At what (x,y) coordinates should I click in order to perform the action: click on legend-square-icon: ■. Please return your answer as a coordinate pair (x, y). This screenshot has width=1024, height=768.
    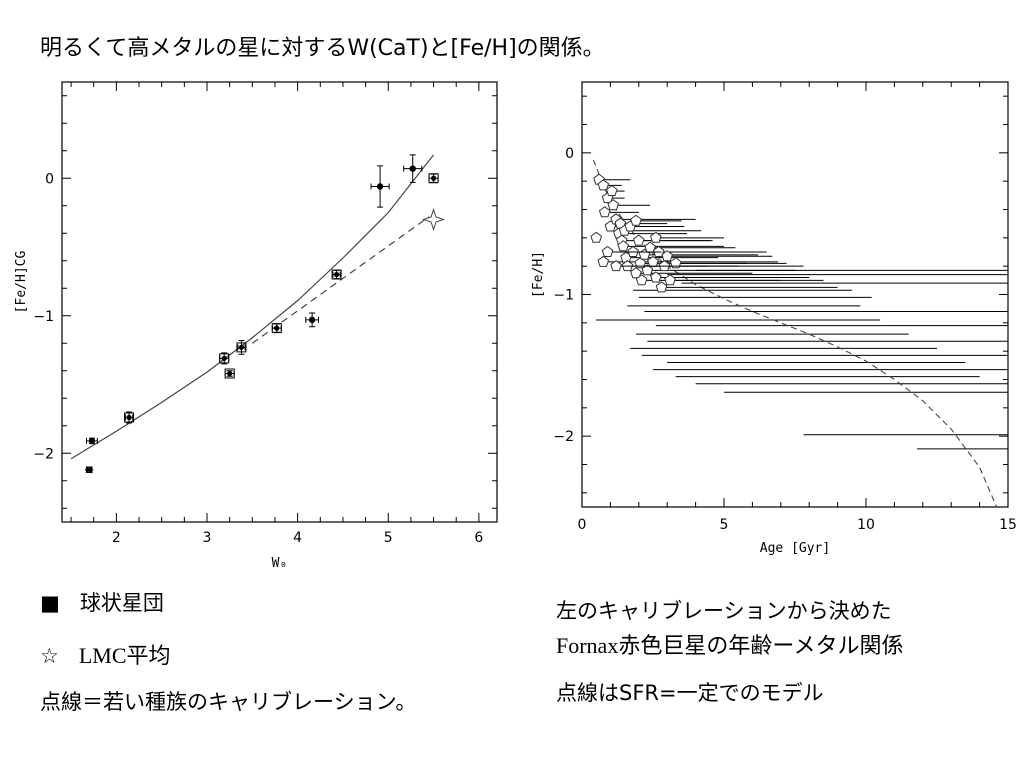
    Looking at the image, I should click on (50, 603).